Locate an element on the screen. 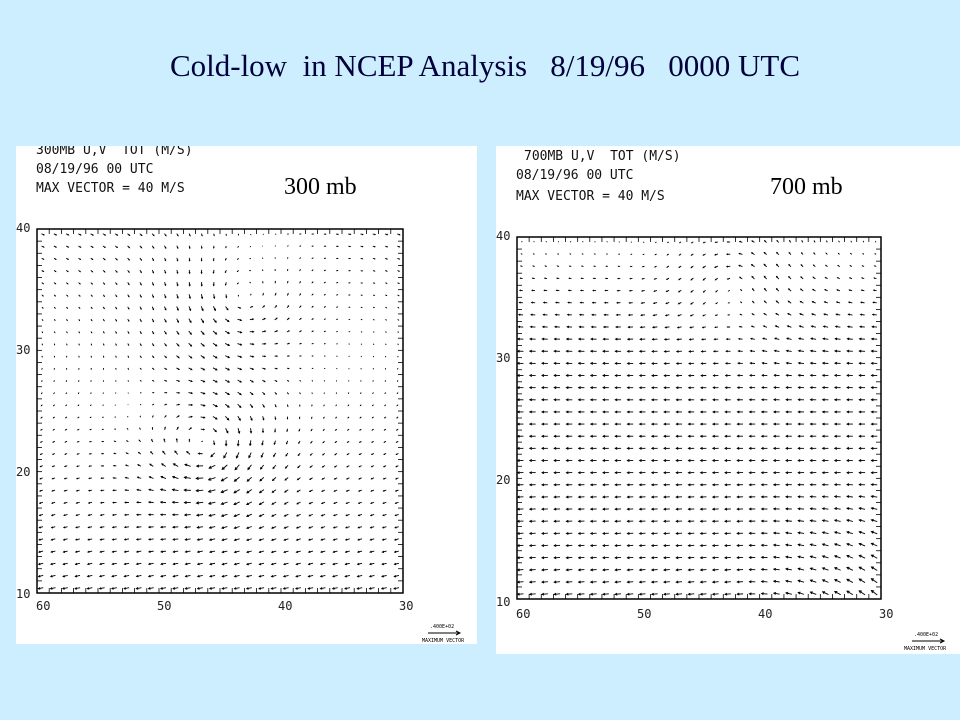  y-tick-10: 10 is located at coordinates (503, 602).